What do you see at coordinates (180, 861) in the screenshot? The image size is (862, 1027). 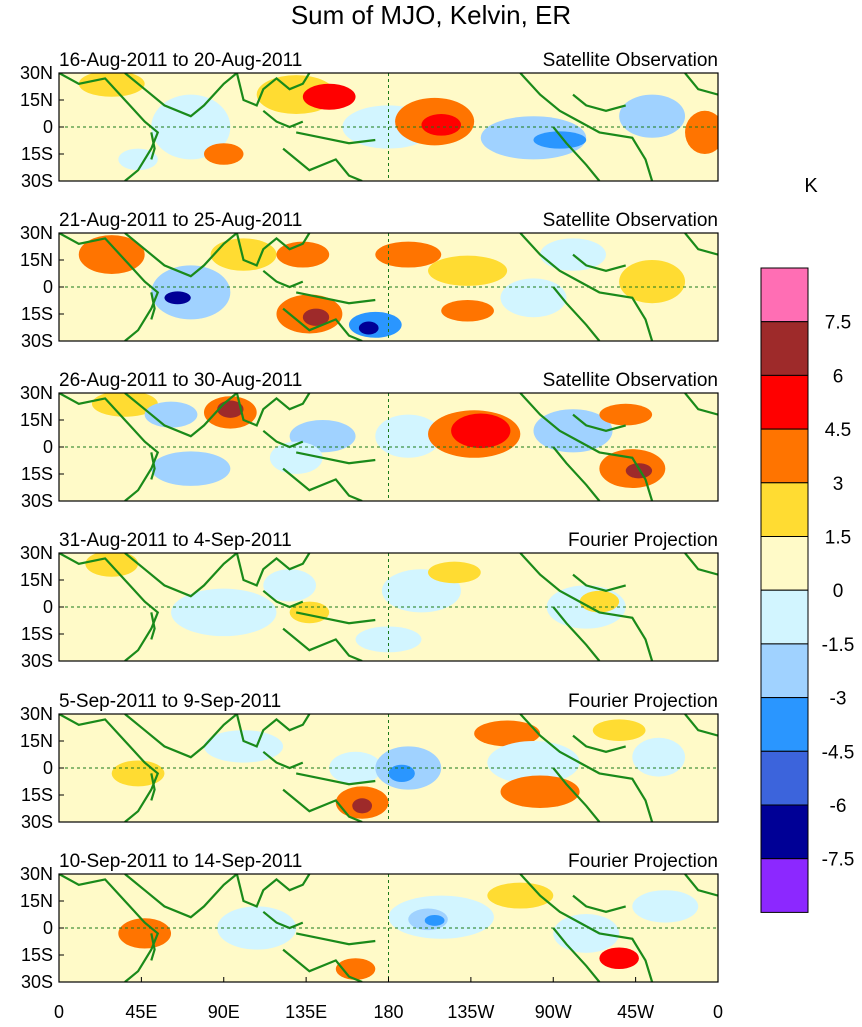 I see `panel-date-range: 10-Sep-2011 to 14-Sep-2011` at bounding box center [180, 861].